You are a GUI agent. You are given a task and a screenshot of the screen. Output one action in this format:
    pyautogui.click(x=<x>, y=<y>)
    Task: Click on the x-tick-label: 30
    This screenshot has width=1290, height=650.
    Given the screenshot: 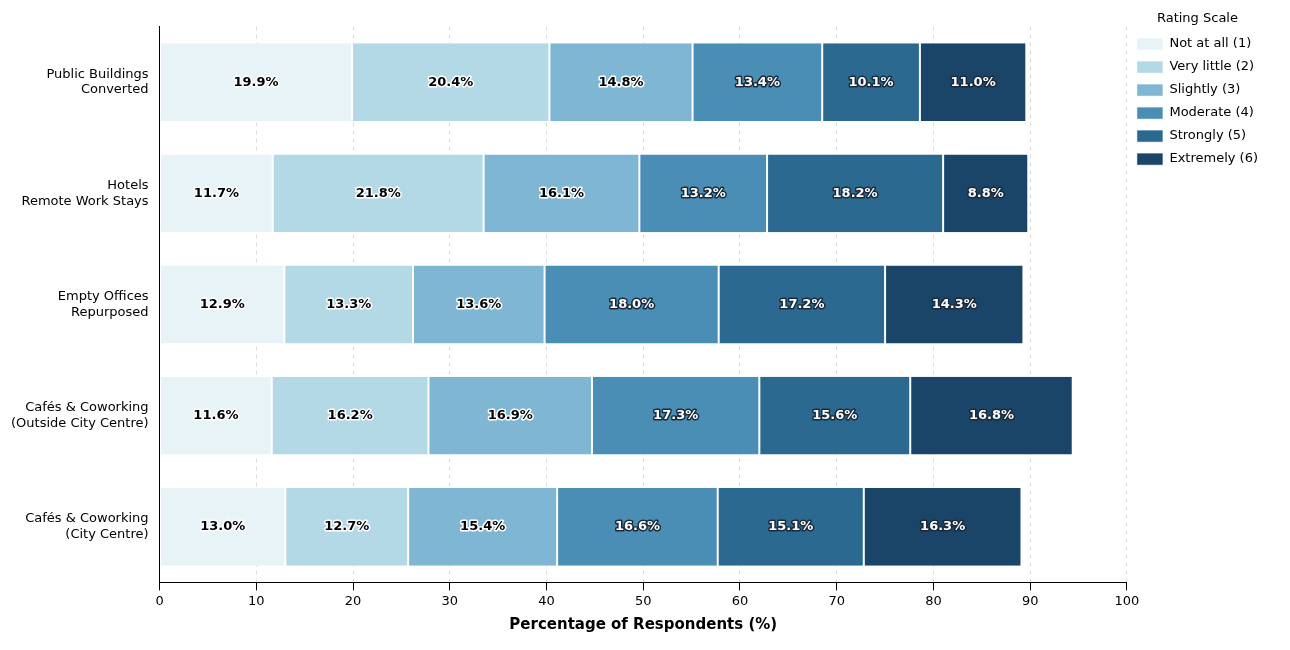 What is the action you would take?
    pyautogui.click(x=450, y=600)
    